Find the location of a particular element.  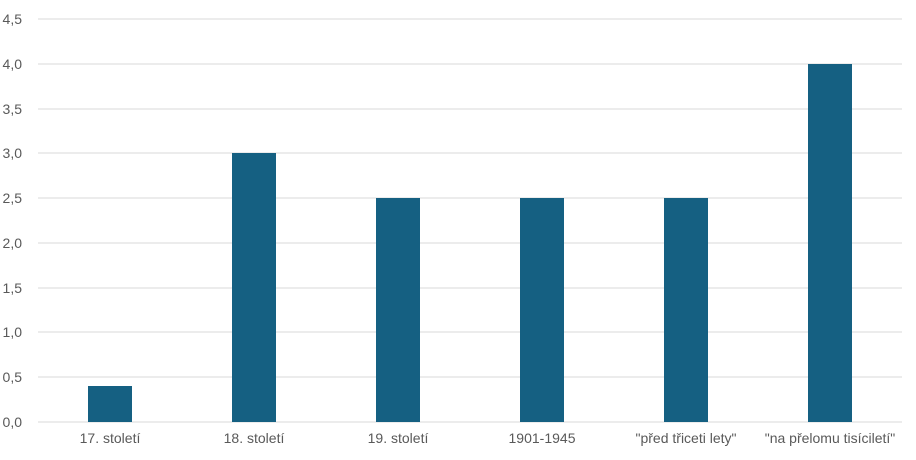

x-tick-label: 18. století is located at coordinates (254, 438).